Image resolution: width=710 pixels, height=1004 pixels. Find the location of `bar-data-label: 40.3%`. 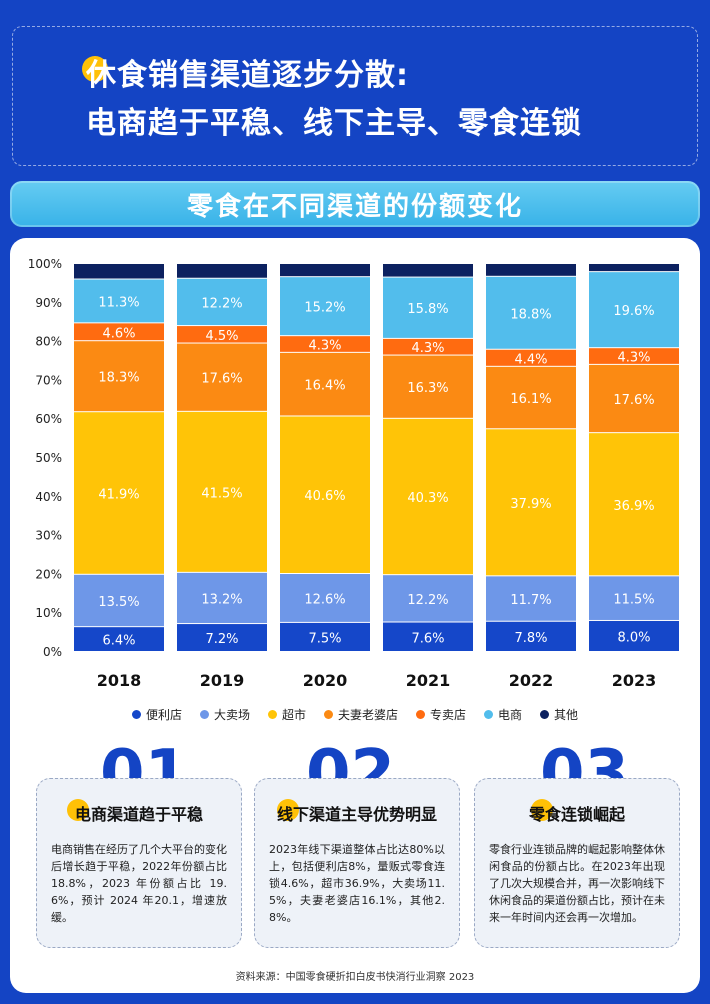

bar-data-label: 40.3% is located at coordinates (427, 498).